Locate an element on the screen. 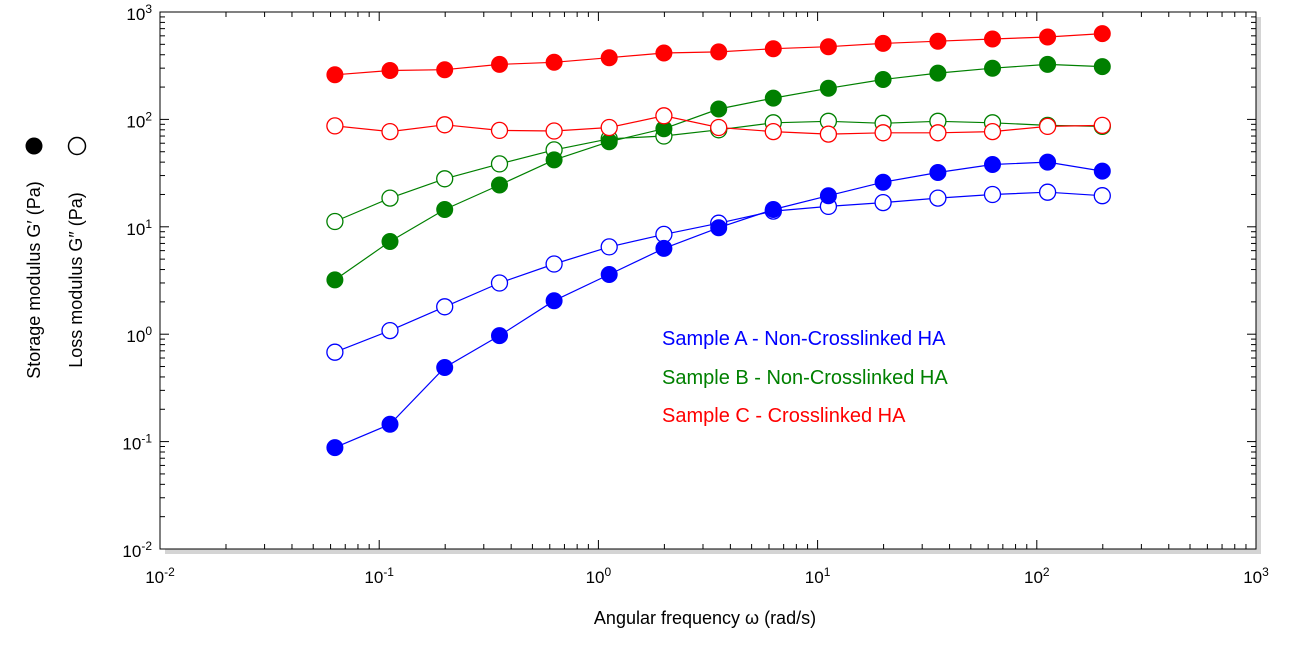 Image resolution: width=1312 pixels, height=650 pixels. y-tick-label: 10² is located at coordinates (139, 120).